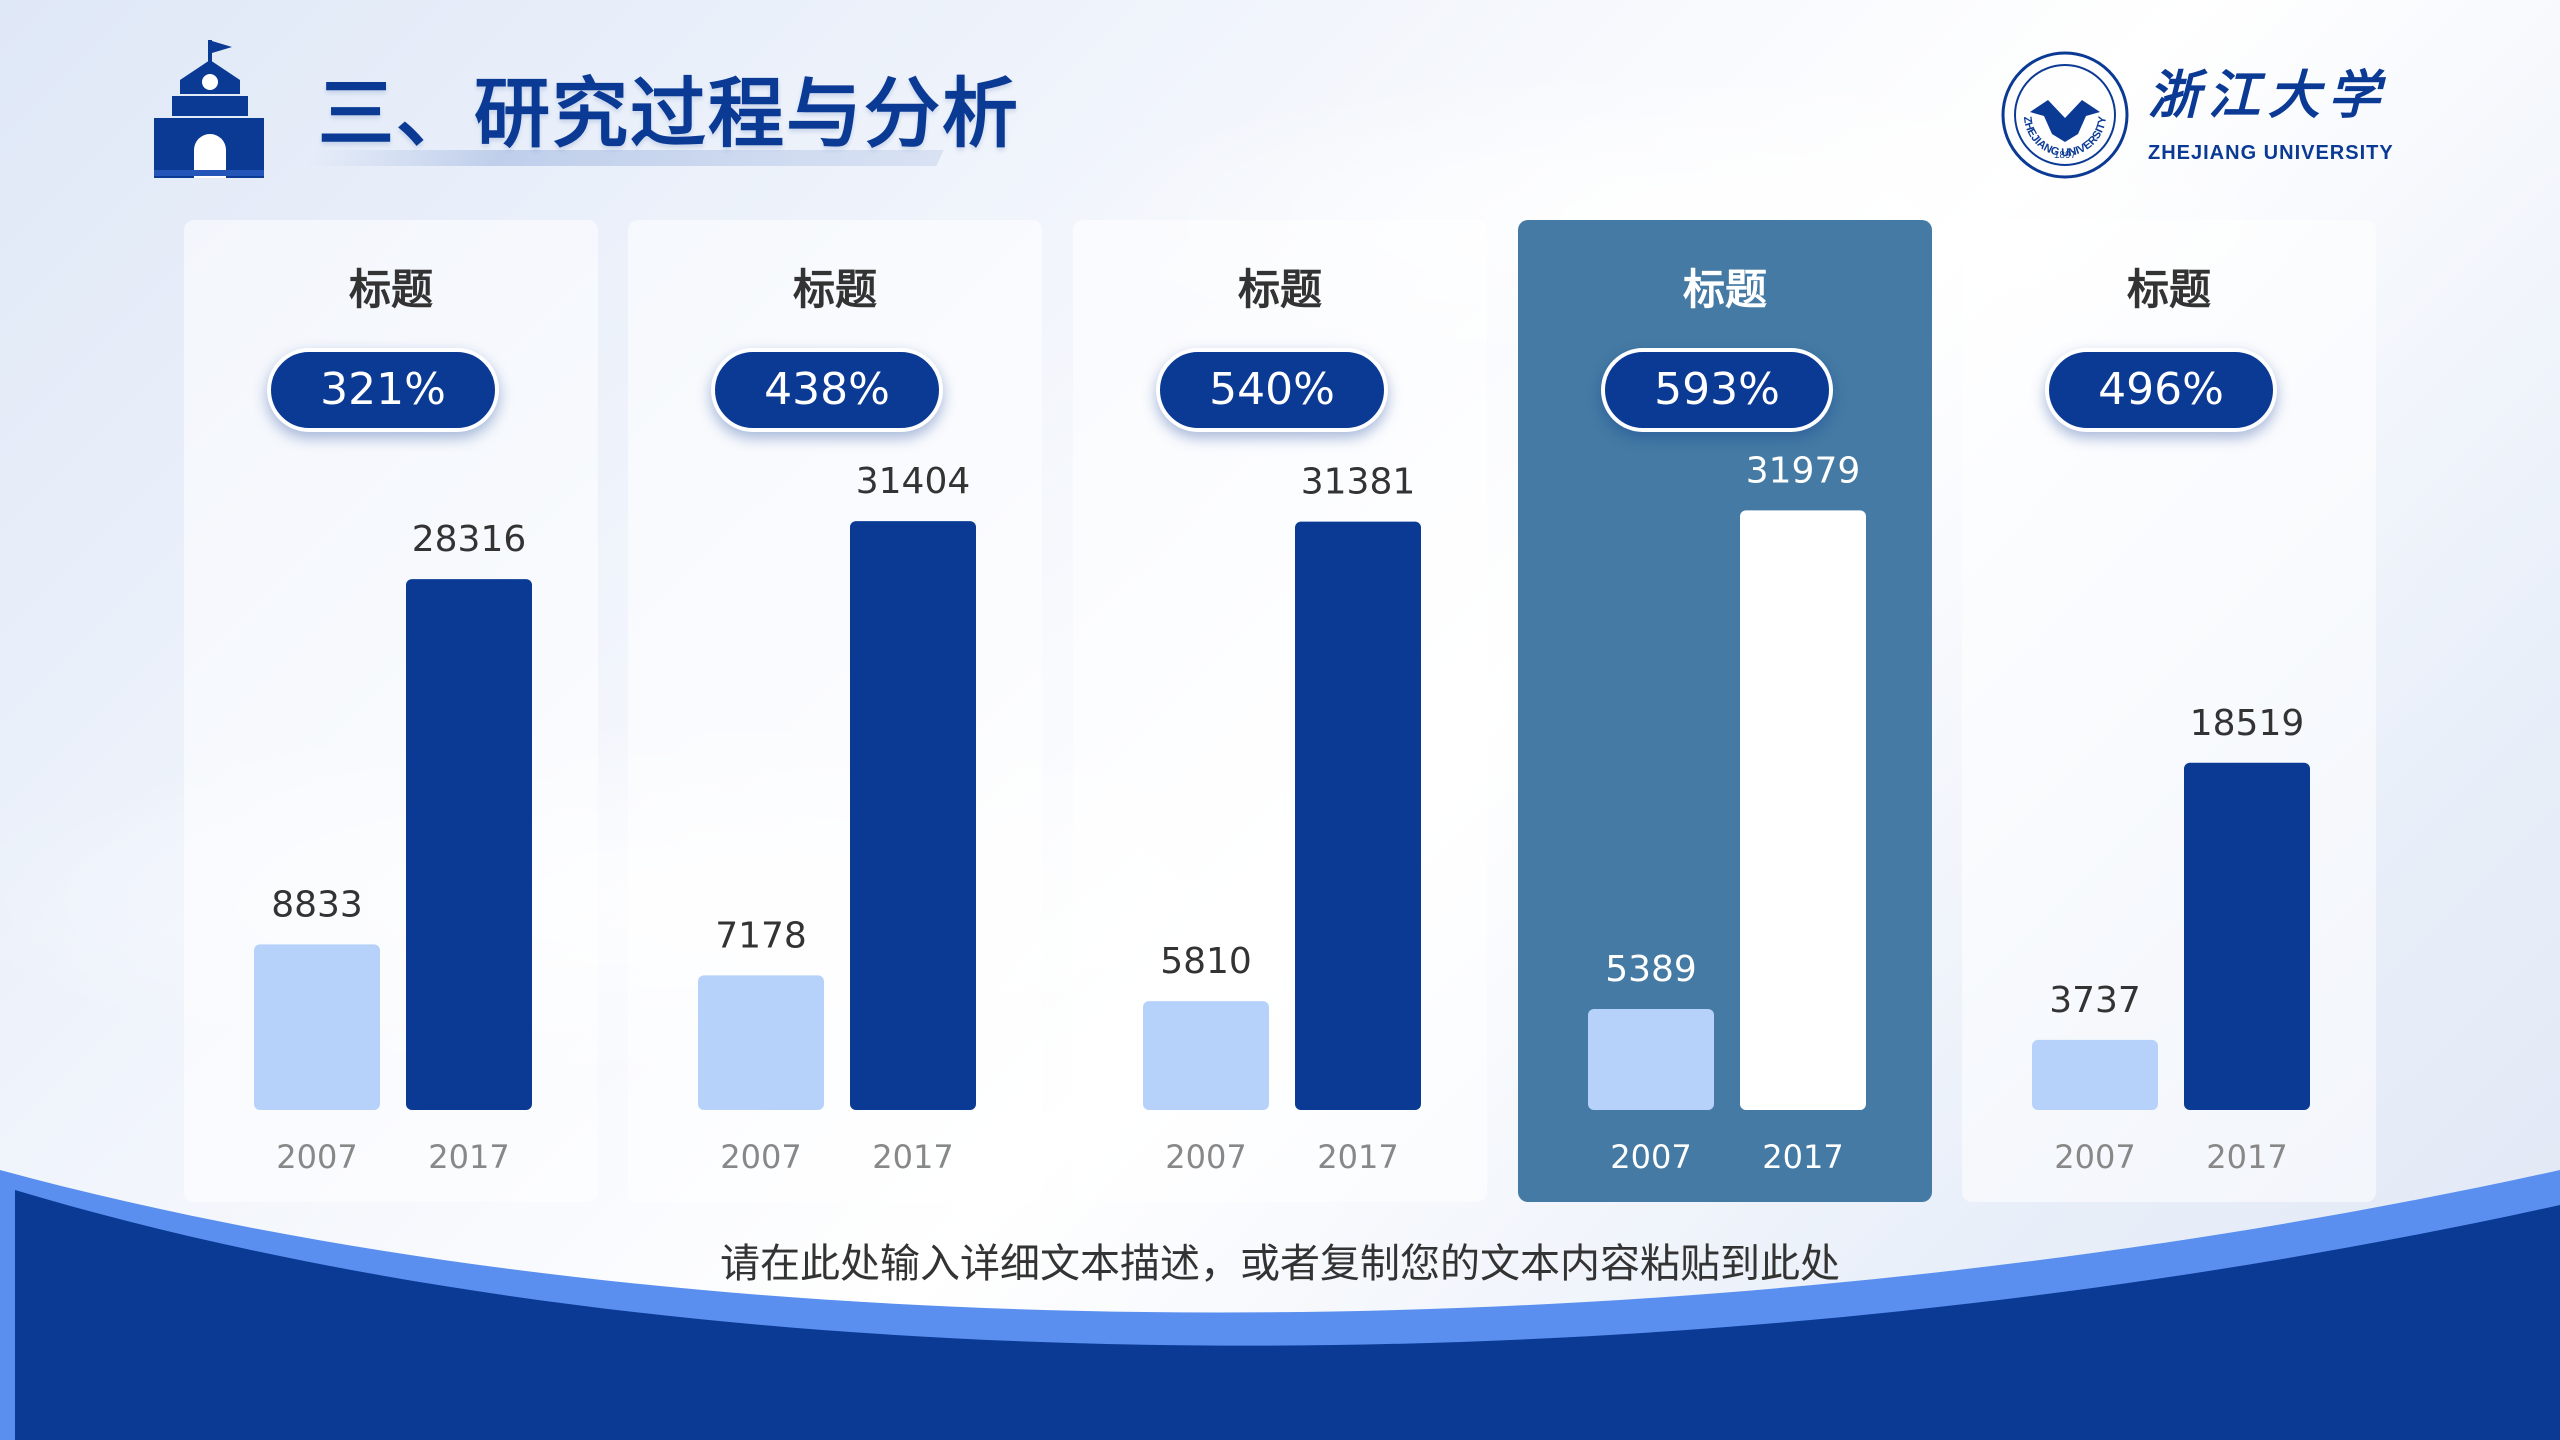 This screenshot has width=2560, height=1440. Describe the element at coordinates (2065, 115) in the screenshot. I see `seal-icon: ZHEJIANG UNIVERSITY 1897` at that location.